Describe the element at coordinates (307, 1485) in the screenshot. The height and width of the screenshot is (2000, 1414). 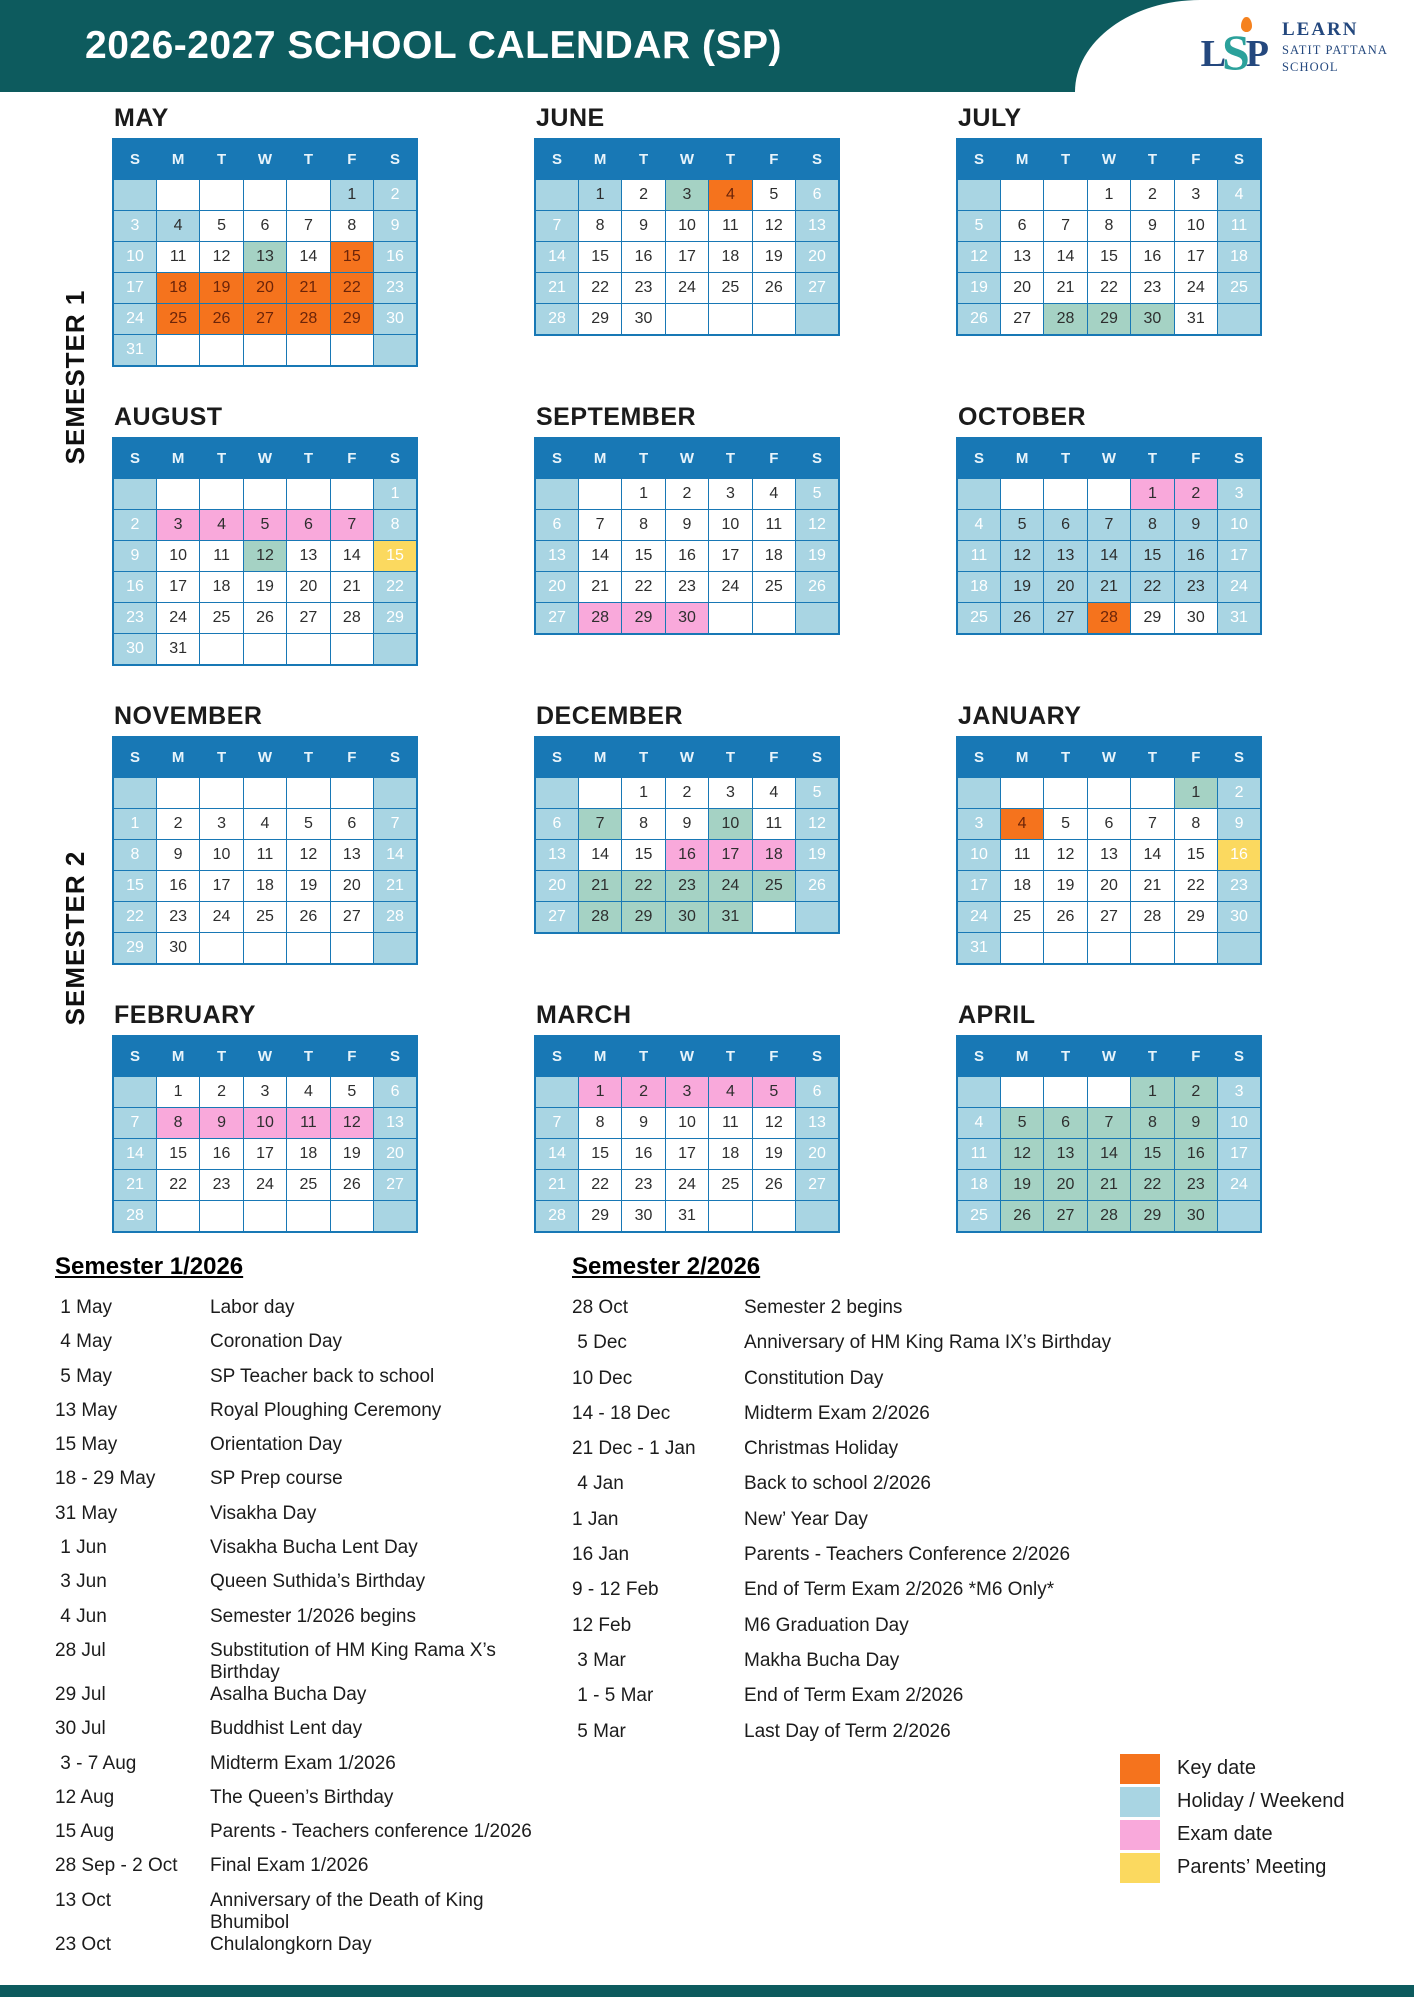
I see `event-row: 18 - 29 May SP Prep course` at that location.